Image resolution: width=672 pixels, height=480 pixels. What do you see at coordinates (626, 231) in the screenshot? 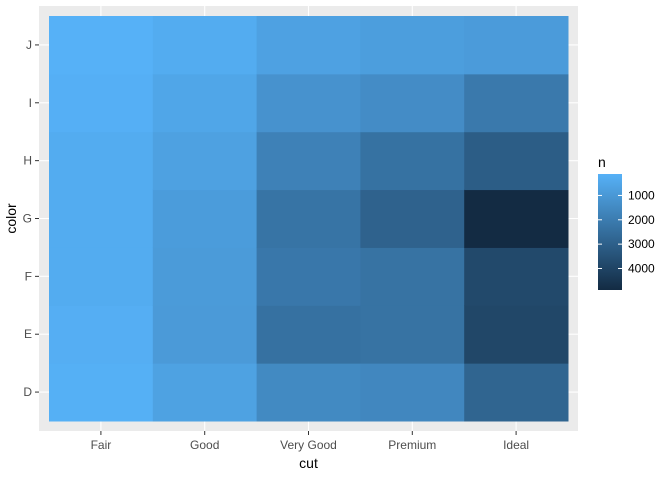
I see `legend-ticks: 1000 2000 3000 4000` at bounding box center [626, 231].